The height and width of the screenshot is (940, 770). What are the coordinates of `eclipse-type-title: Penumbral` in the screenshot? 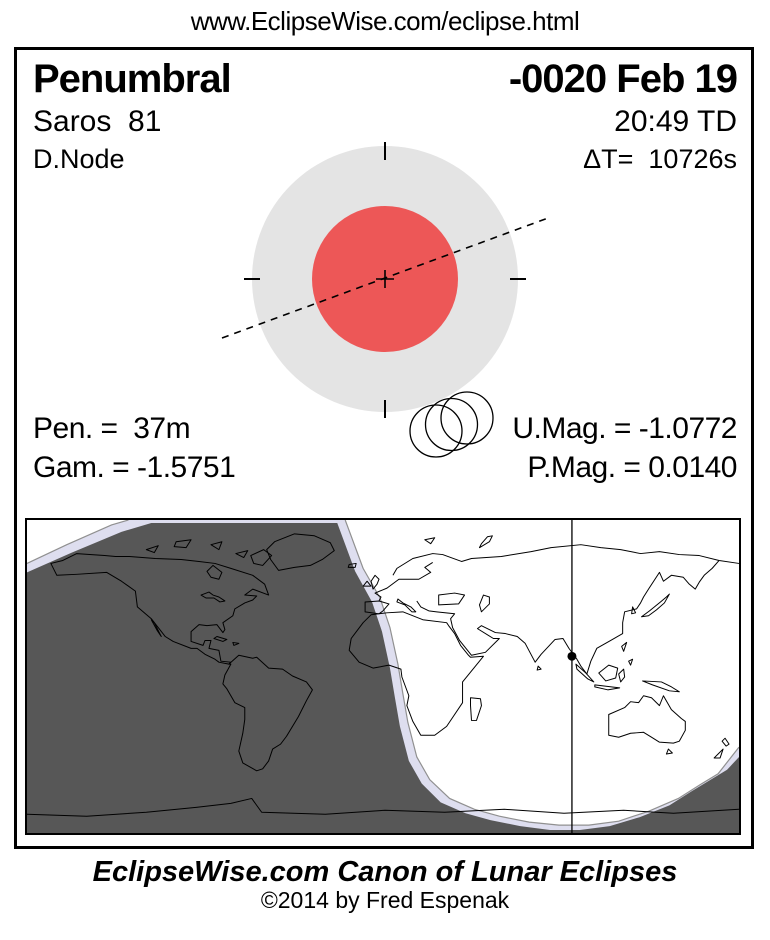 It's located at (132, 79).